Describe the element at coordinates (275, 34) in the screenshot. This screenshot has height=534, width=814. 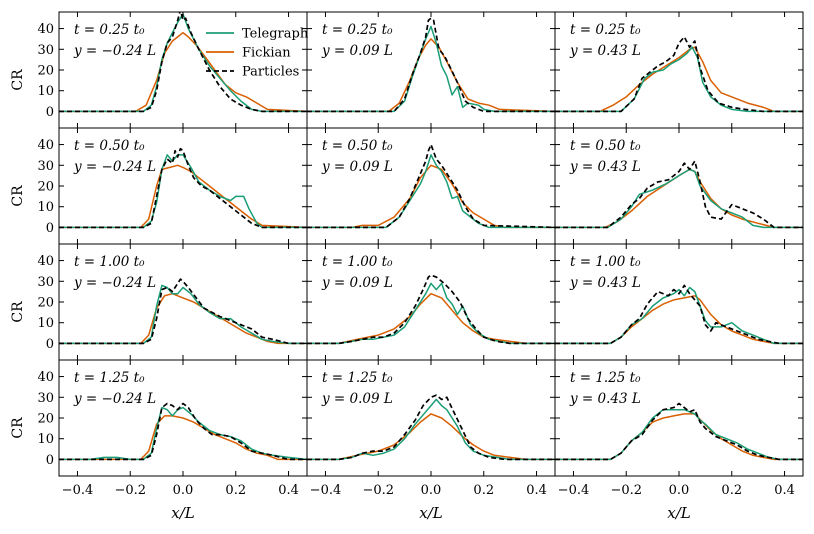
I see `legend-label-telegraph: Telegraph` at that location.